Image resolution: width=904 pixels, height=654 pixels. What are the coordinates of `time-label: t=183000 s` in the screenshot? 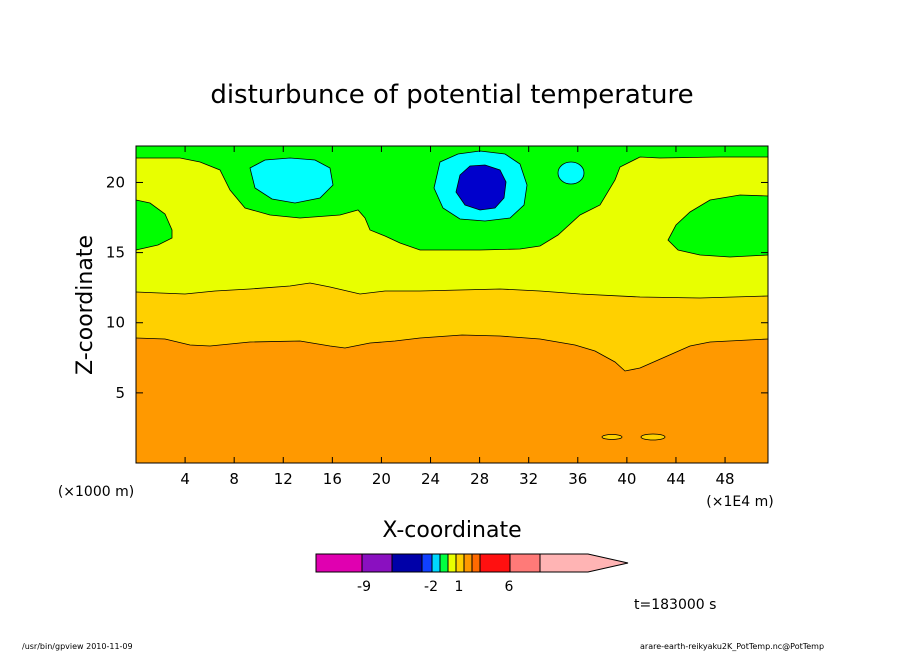 It's located at (675, 605).